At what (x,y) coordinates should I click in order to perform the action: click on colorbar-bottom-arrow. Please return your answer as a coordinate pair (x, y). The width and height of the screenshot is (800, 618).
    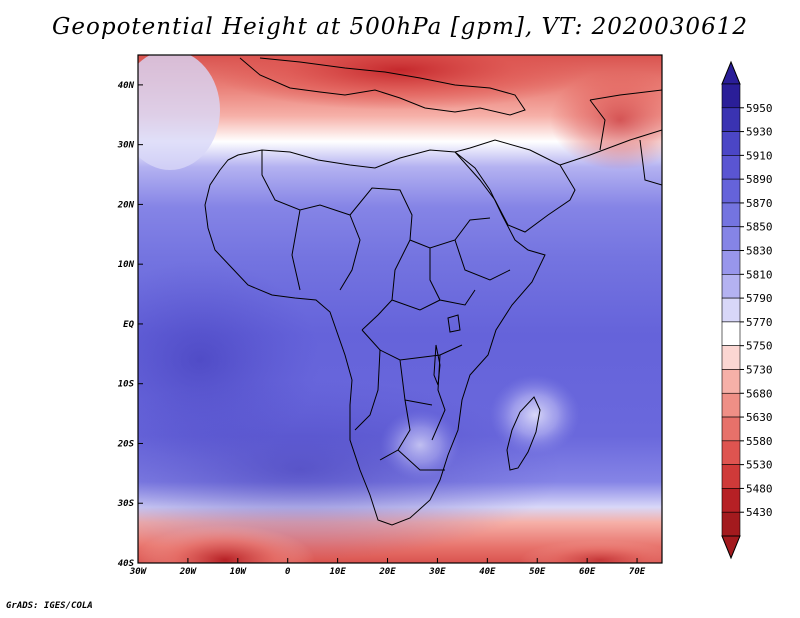
    Looking at the image, I should click on (731, 547).